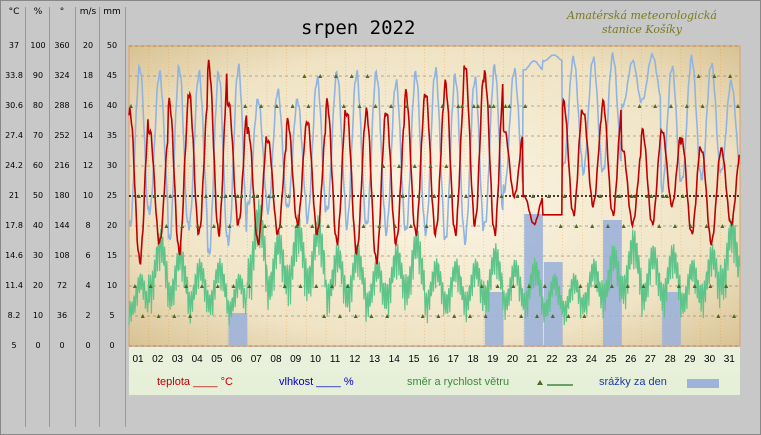  I want to click on y-tick-label: 50, so click(112, 45).